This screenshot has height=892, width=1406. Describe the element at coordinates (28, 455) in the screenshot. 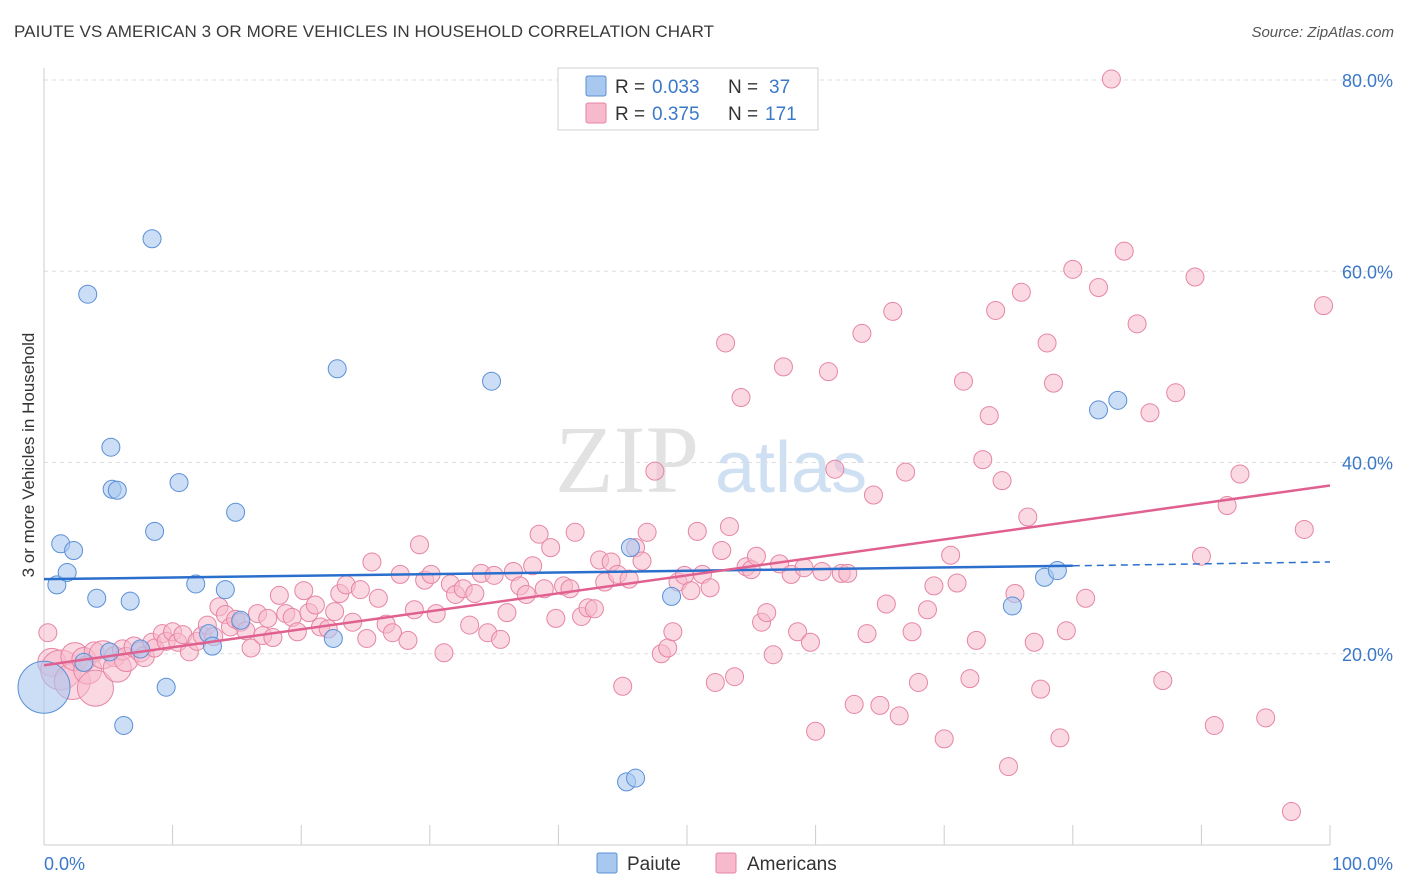

I see `y-axis-label: 3 or more Vehicles in Household` at that location.